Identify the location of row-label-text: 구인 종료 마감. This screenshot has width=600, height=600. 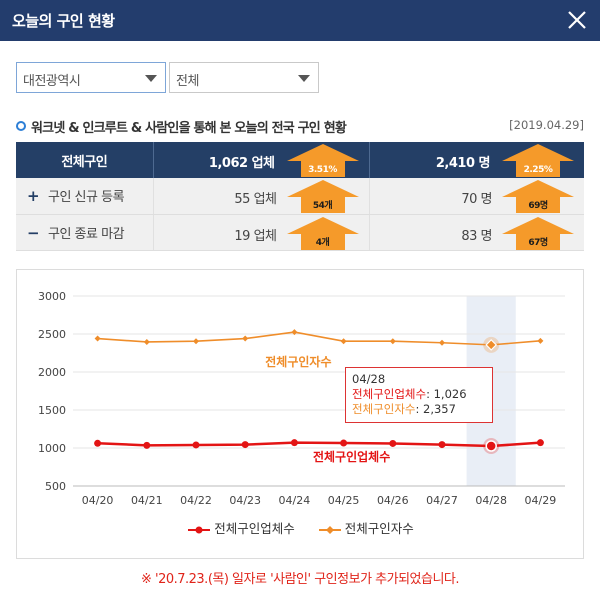
(86, 234).